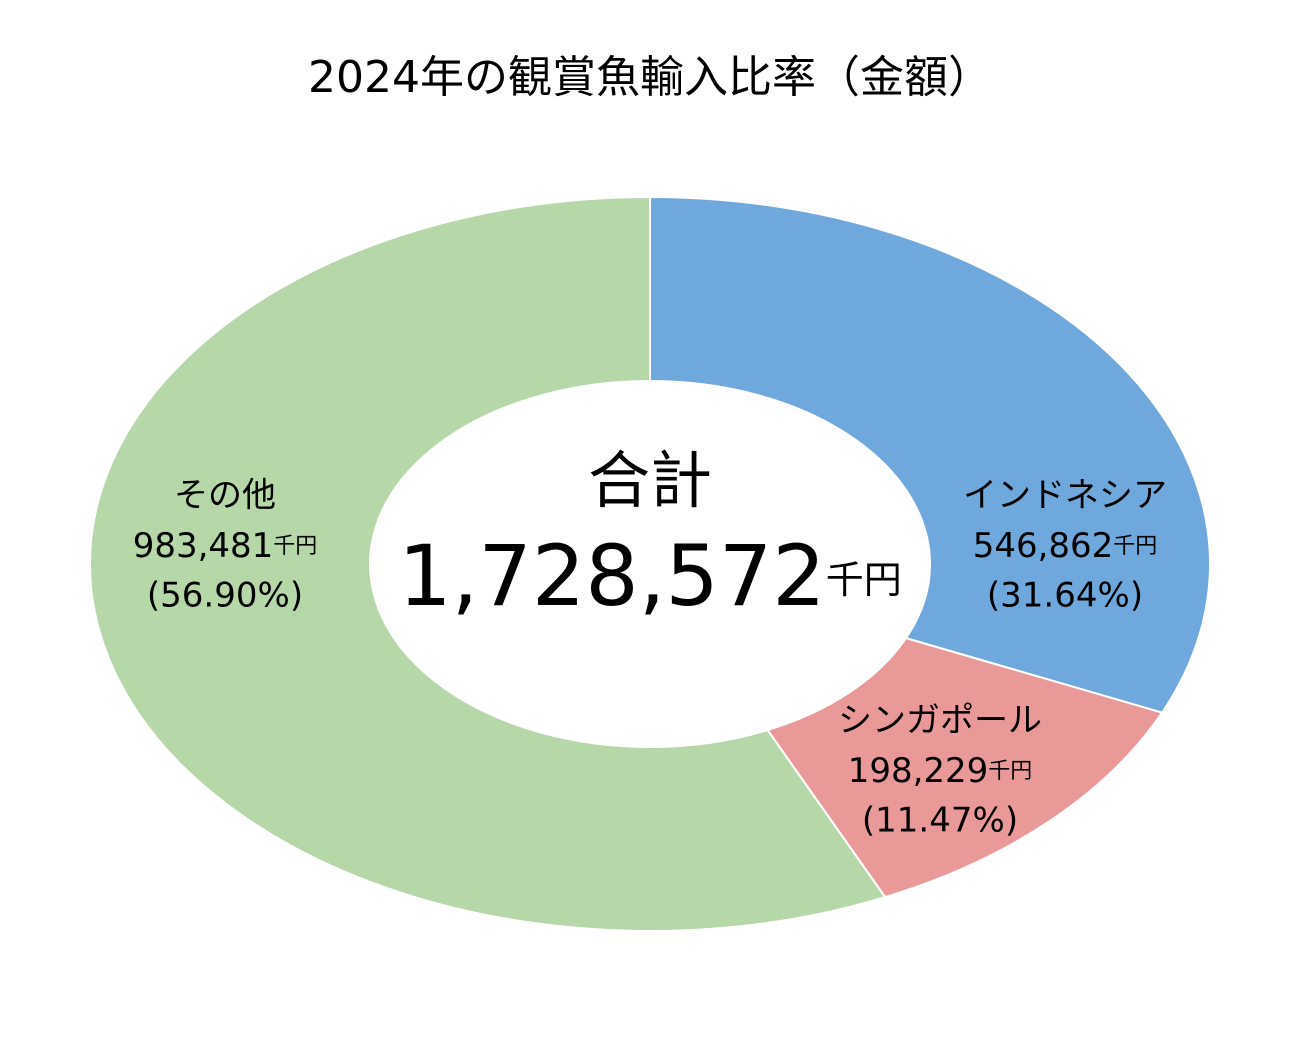 The image size is (1300, 1060). I want to click on slice-value: 546,862千円, so click(1065, 546).